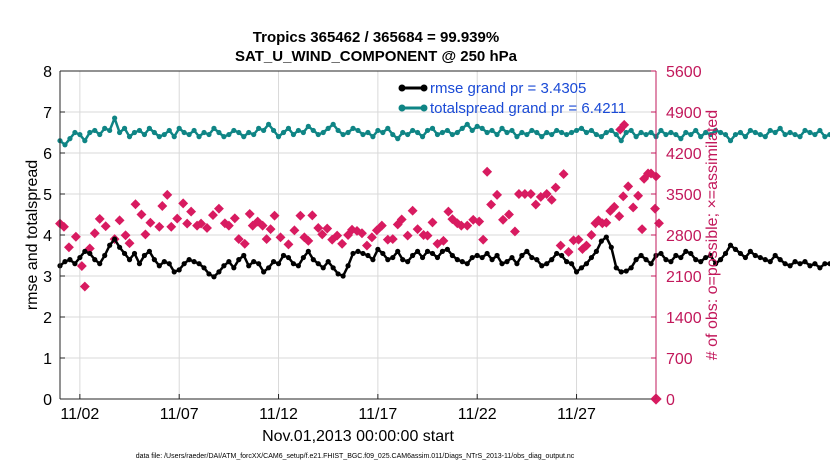 The width and height of the screenshot is (830, 470). I want to click on y-axis-label-left: rmse and totalspread, so click(32, 235).